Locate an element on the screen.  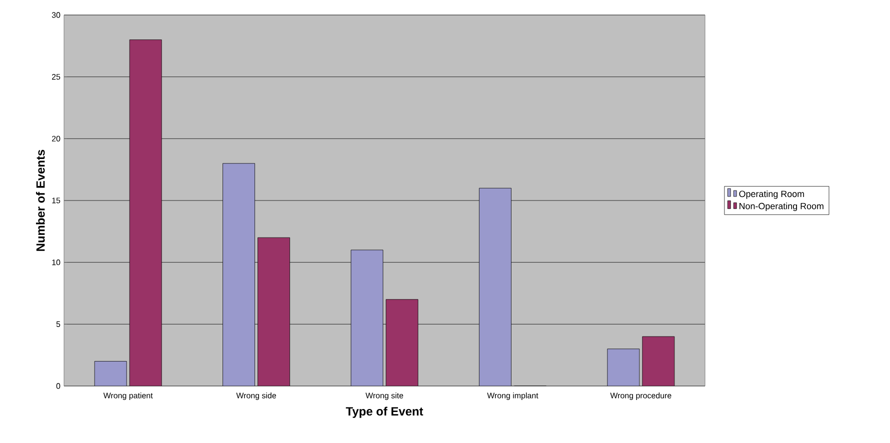
legend-label: Operating Room is located at coordinates (771, 194).